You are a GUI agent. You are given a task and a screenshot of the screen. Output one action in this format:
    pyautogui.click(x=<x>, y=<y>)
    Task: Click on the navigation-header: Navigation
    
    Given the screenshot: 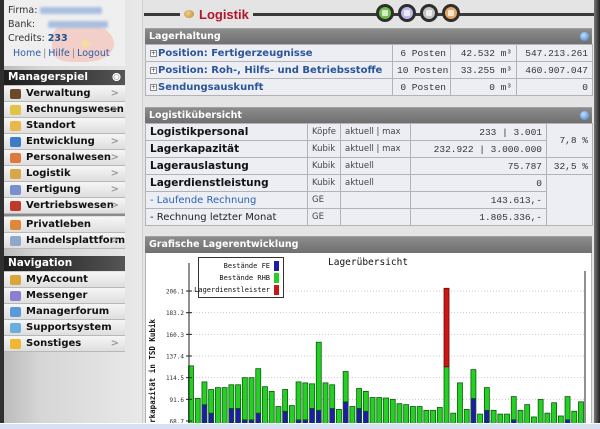 What is the action you would take?
    pyautogui.click(x=64, y=263)
    